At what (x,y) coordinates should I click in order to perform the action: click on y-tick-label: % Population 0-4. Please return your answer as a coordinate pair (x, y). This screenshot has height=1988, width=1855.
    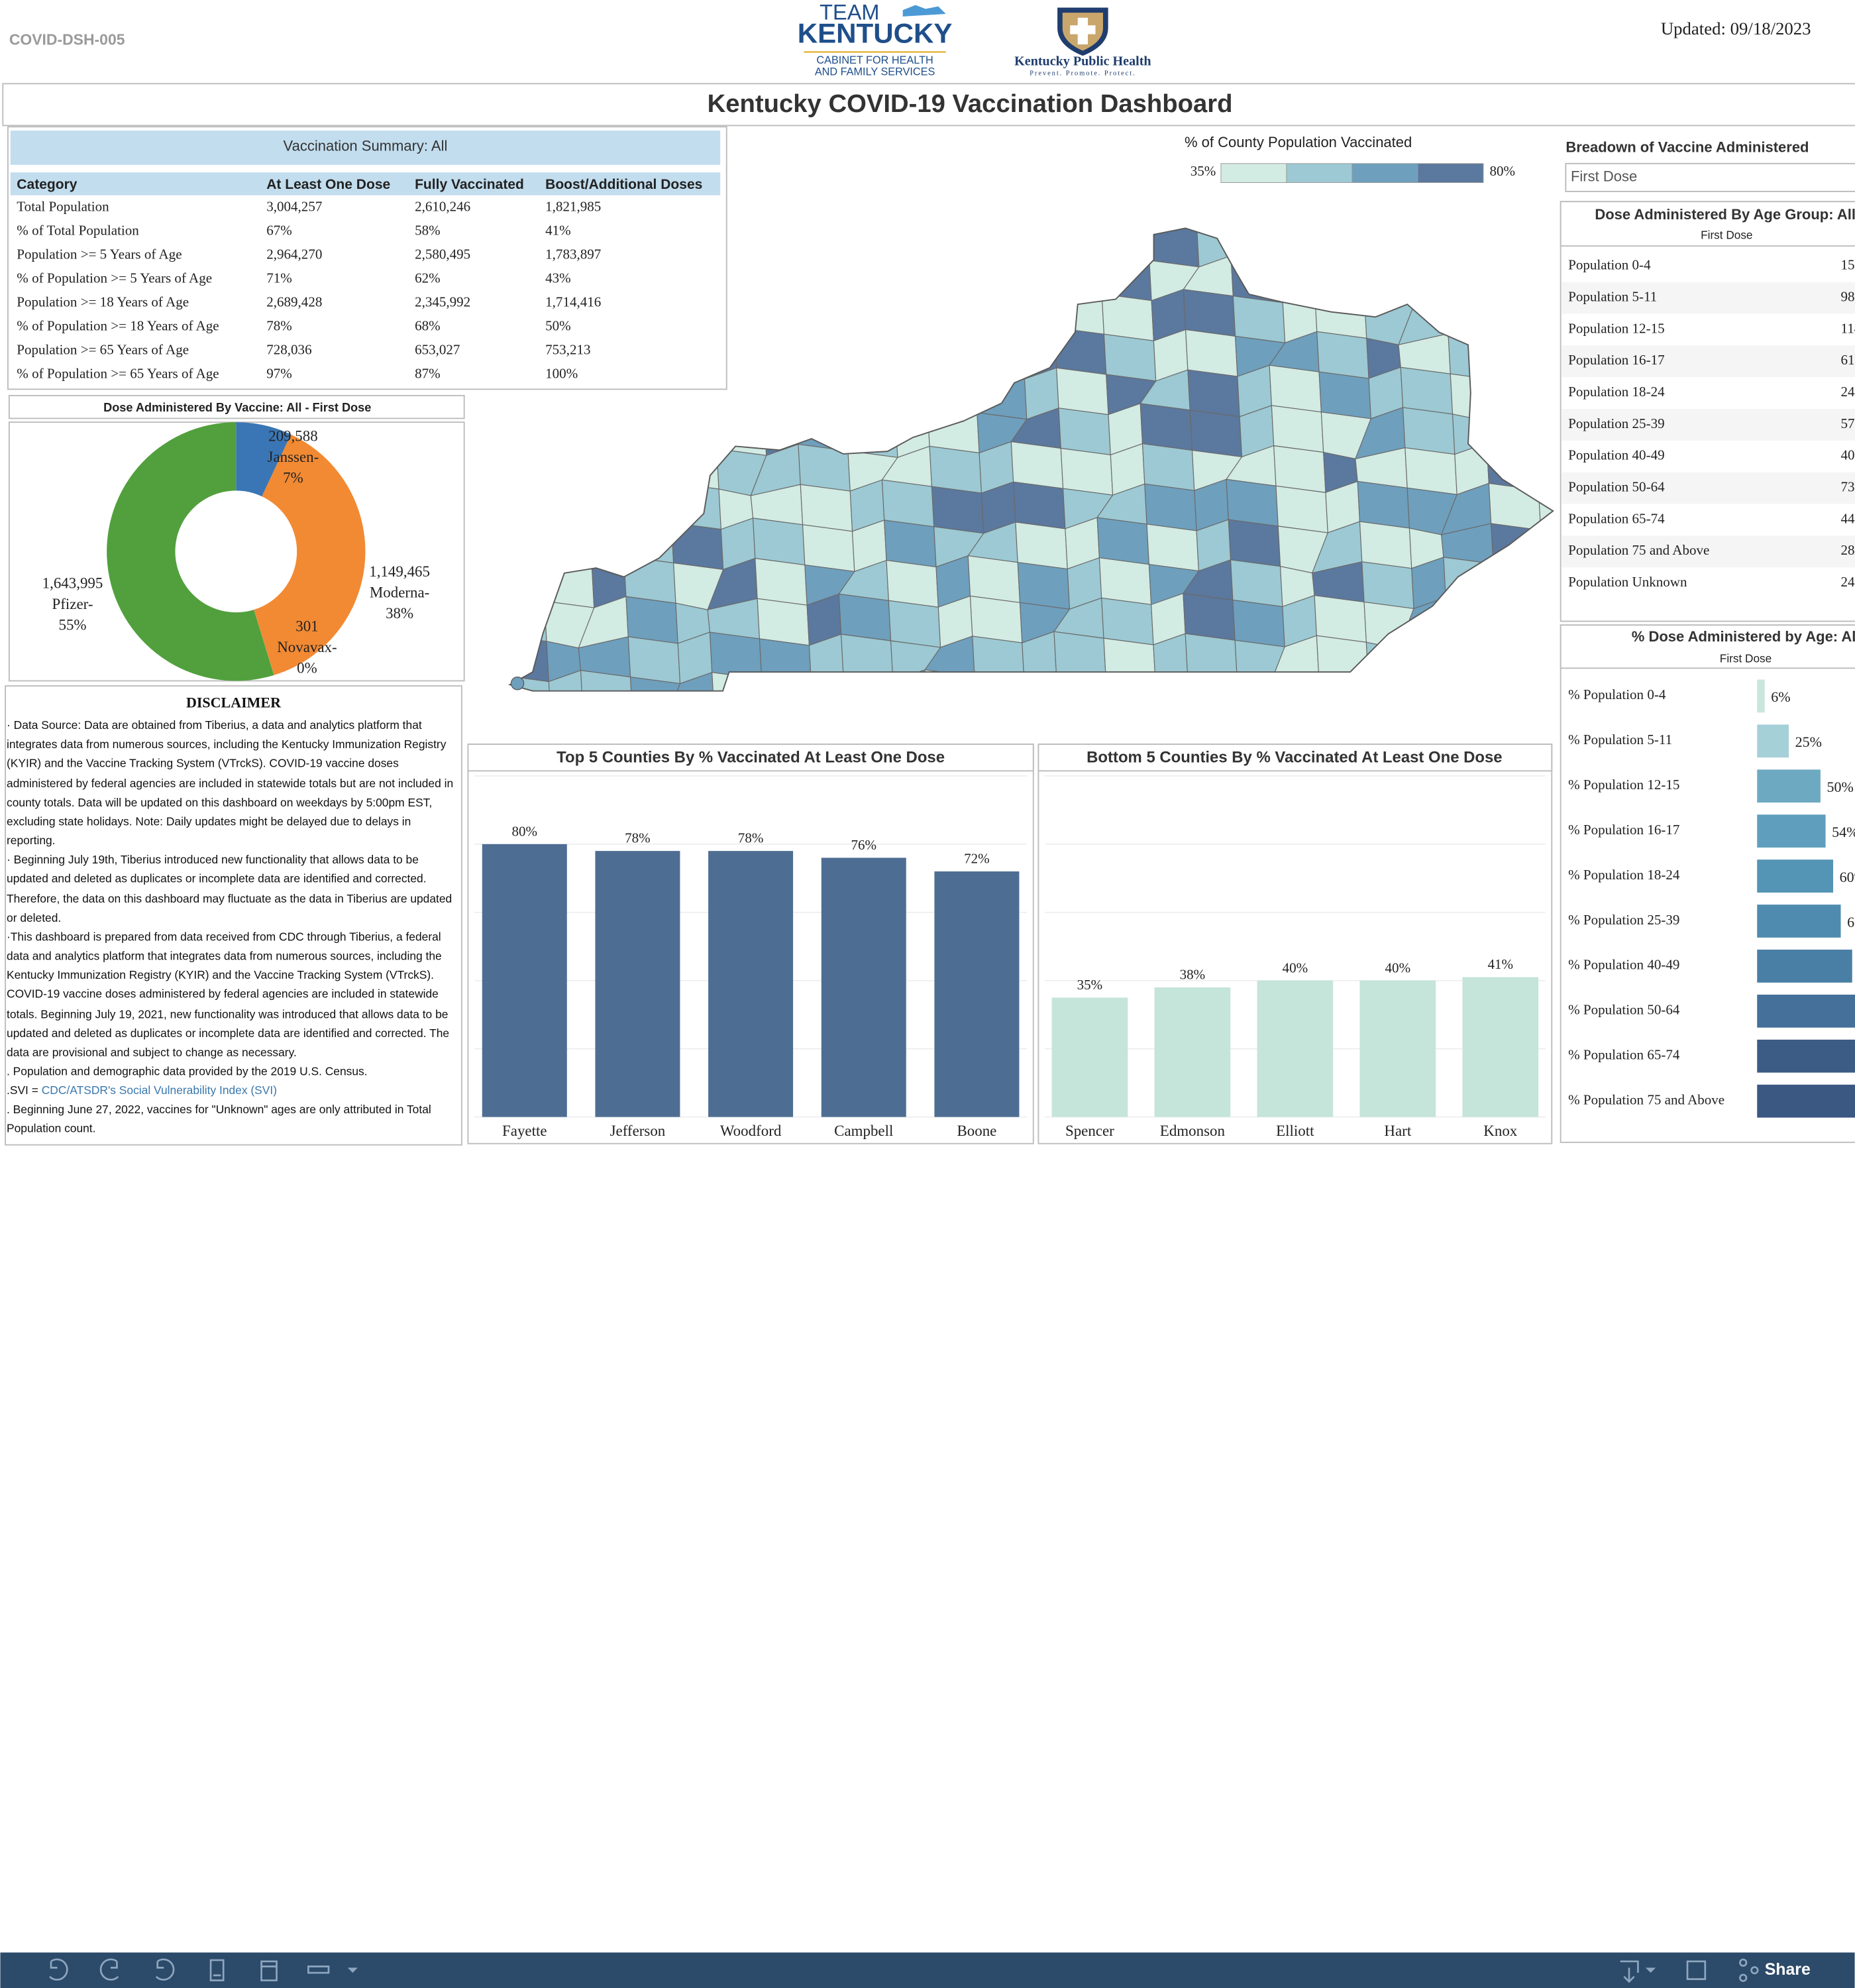
    Looking at the image, I should click on (1617, 694).